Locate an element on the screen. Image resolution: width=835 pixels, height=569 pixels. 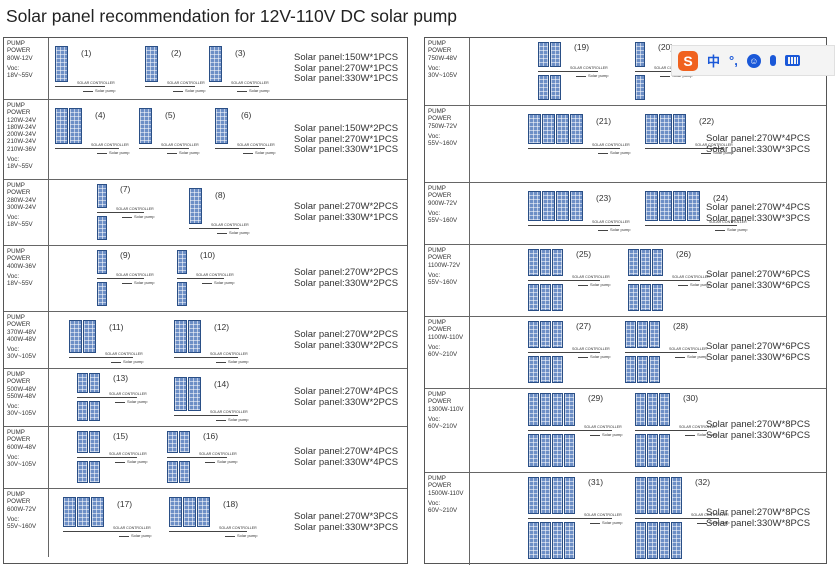
pump-power-line: 500W-48V is located at coordinates (22, 389).